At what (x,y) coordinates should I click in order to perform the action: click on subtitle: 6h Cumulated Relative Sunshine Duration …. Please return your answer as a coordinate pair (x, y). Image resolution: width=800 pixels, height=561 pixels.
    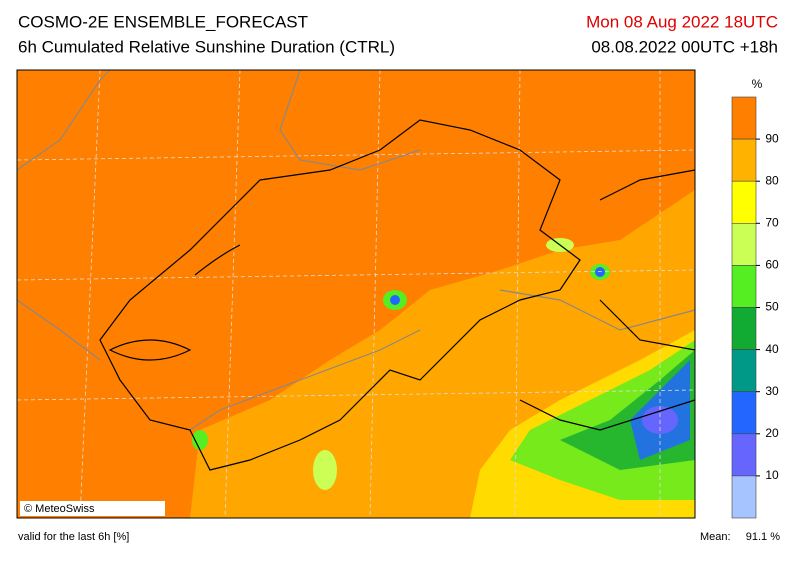
    Looking at the image, I should click on (206, 46).